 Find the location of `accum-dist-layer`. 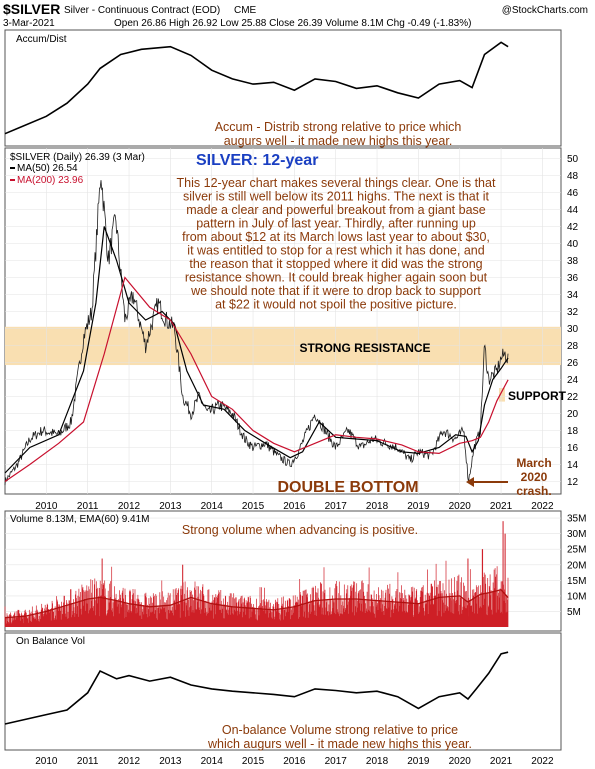

accum-dist-layer is located at coordinates (256, 88).